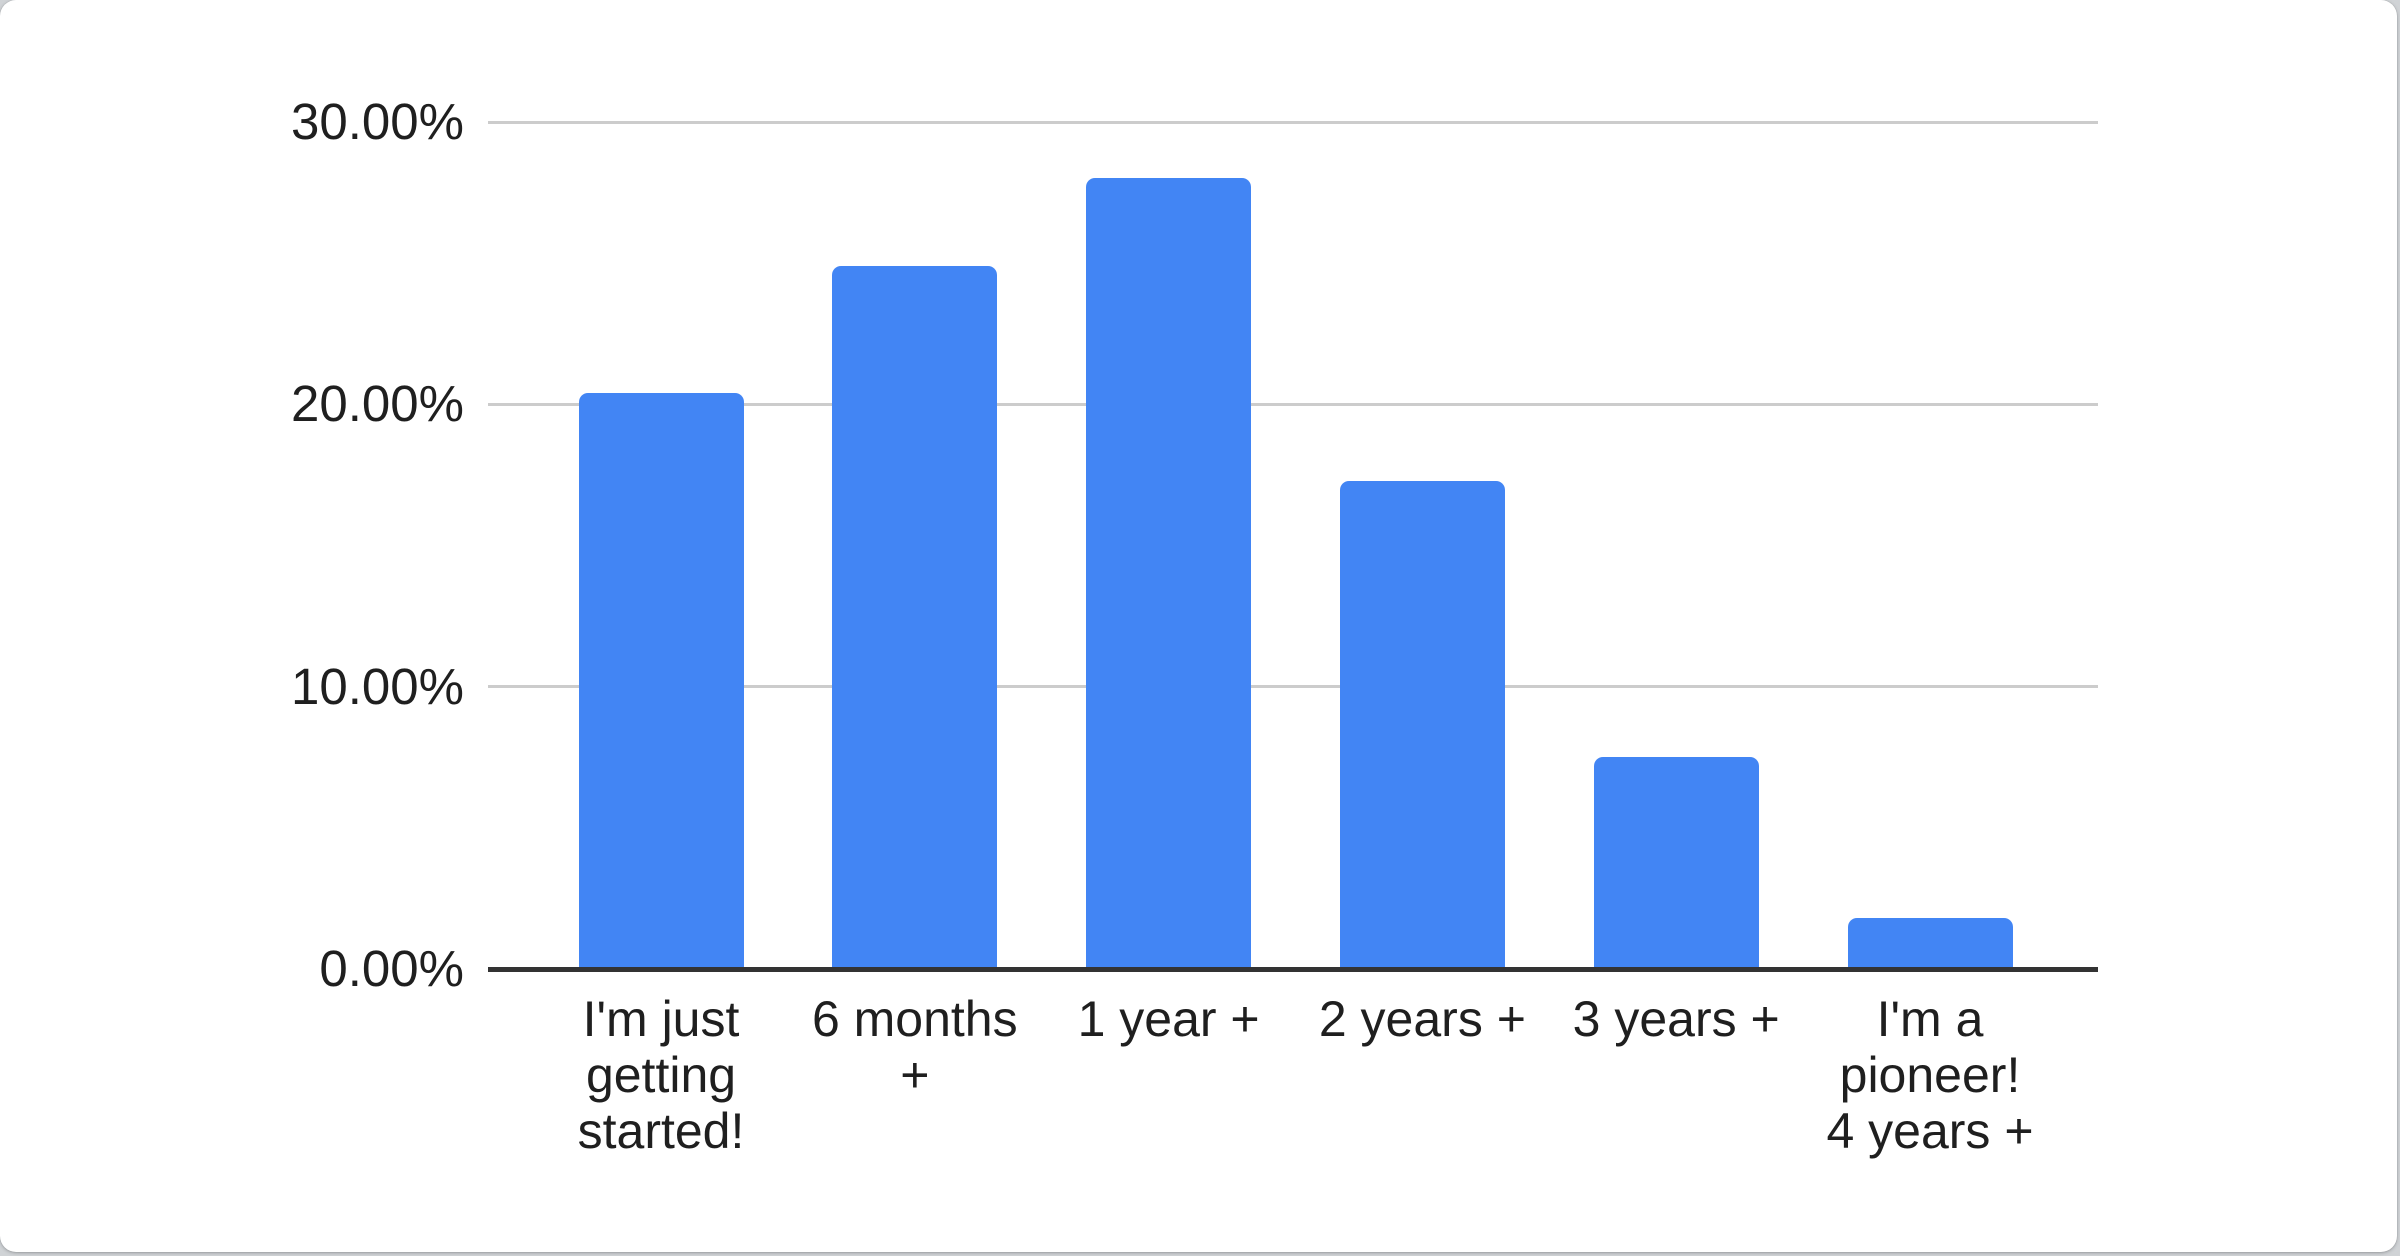  Describe the element at coordinates (661, 1075) in the screenshot. I see `x-axis-label: I'm just getting started!` at that location.